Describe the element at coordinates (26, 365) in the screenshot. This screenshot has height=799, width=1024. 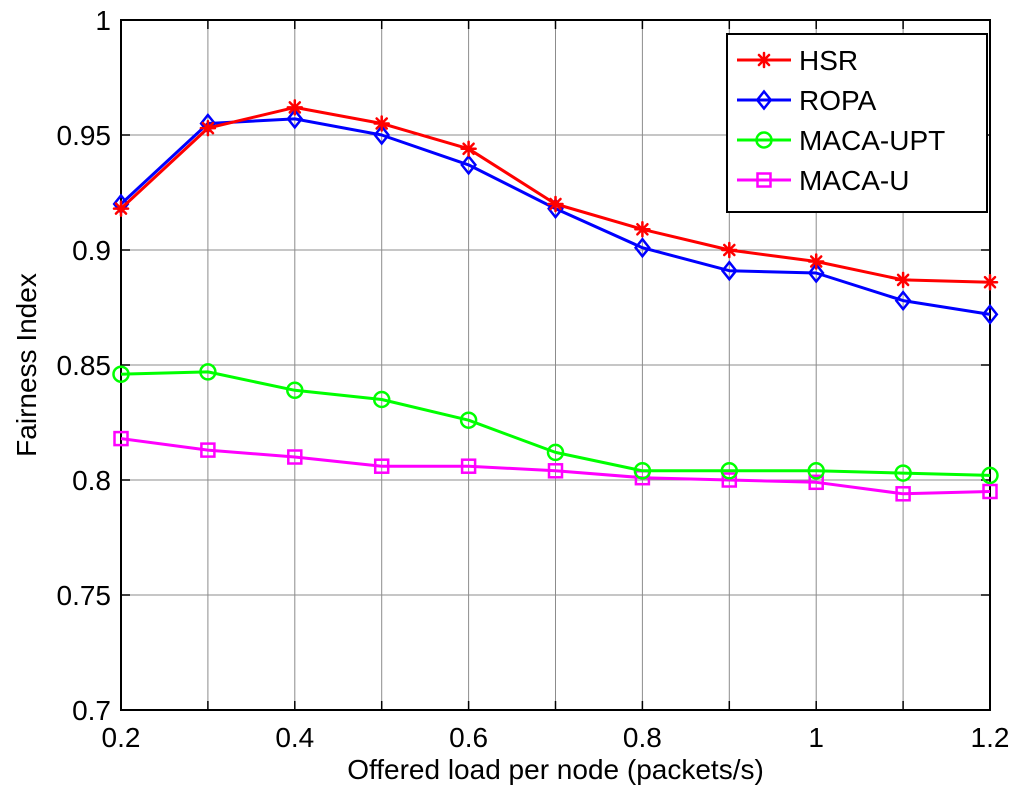
I see `y-axis-label: Fairness Index` at that location.